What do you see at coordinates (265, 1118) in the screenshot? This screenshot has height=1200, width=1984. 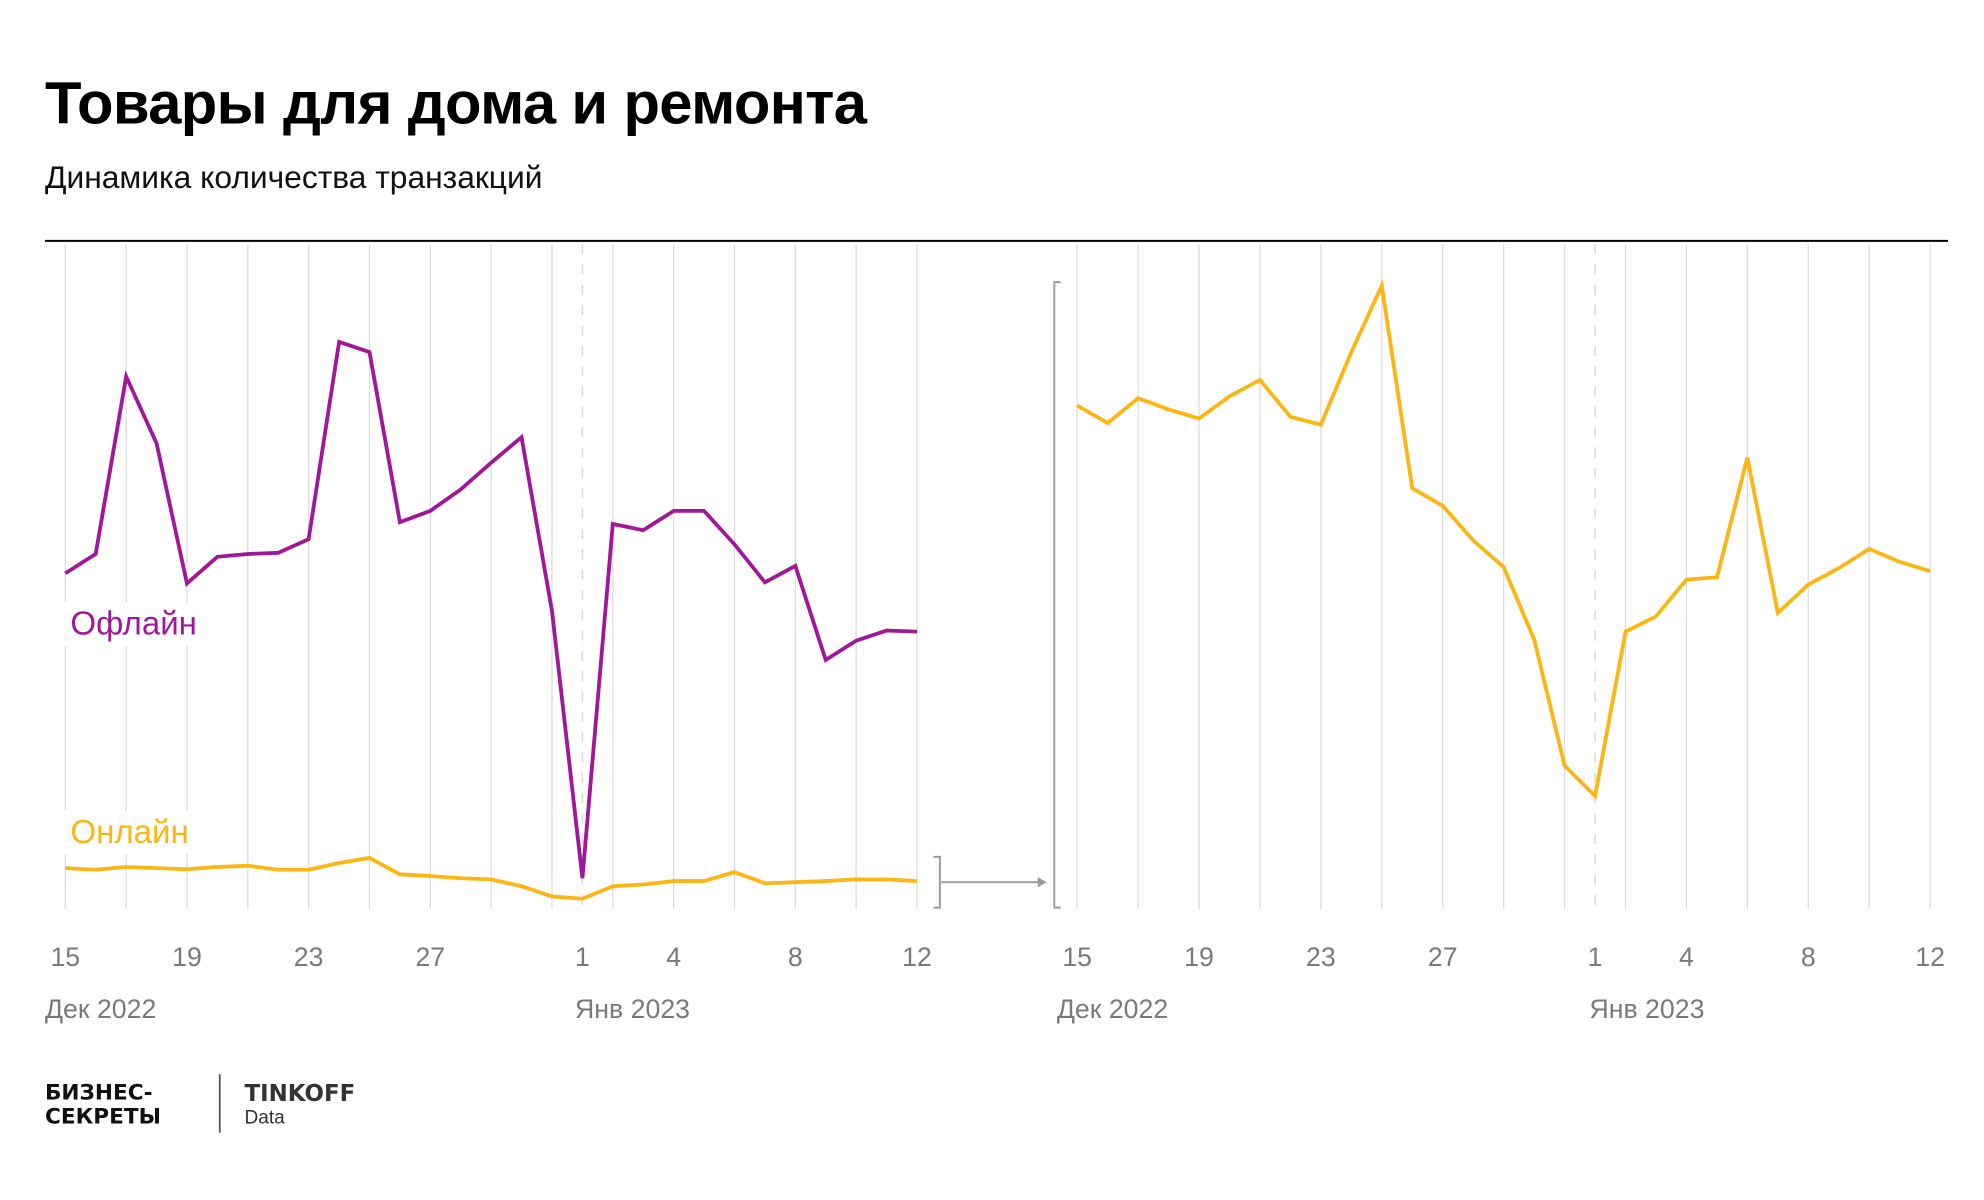 I see `logo-tinkoff-data: Data` at bounding box center [265, 1118].